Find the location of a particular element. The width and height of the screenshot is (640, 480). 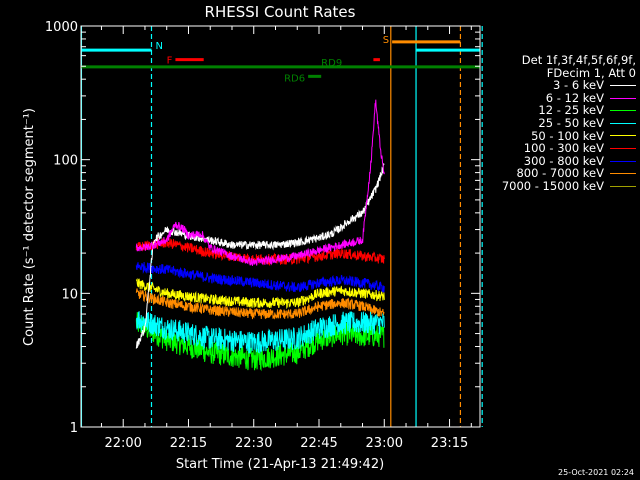

legend-item: 50 - 100 keV is located at coordinates (557, 135).